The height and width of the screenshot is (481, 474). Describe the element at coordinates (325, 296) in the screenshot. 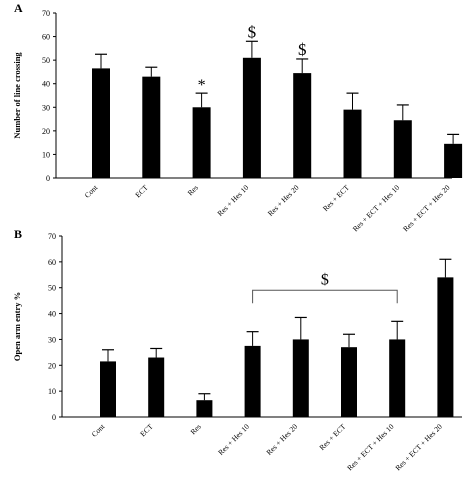

I see `significance-bracket` at that location.